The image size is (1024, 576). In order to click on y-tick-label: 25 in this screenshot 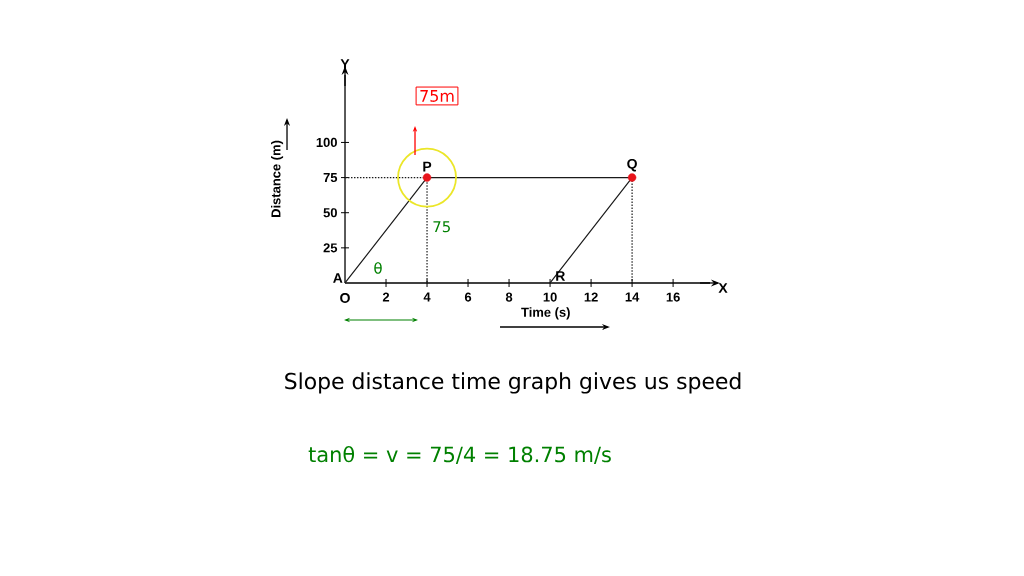, I will do `click(330, 248)`.